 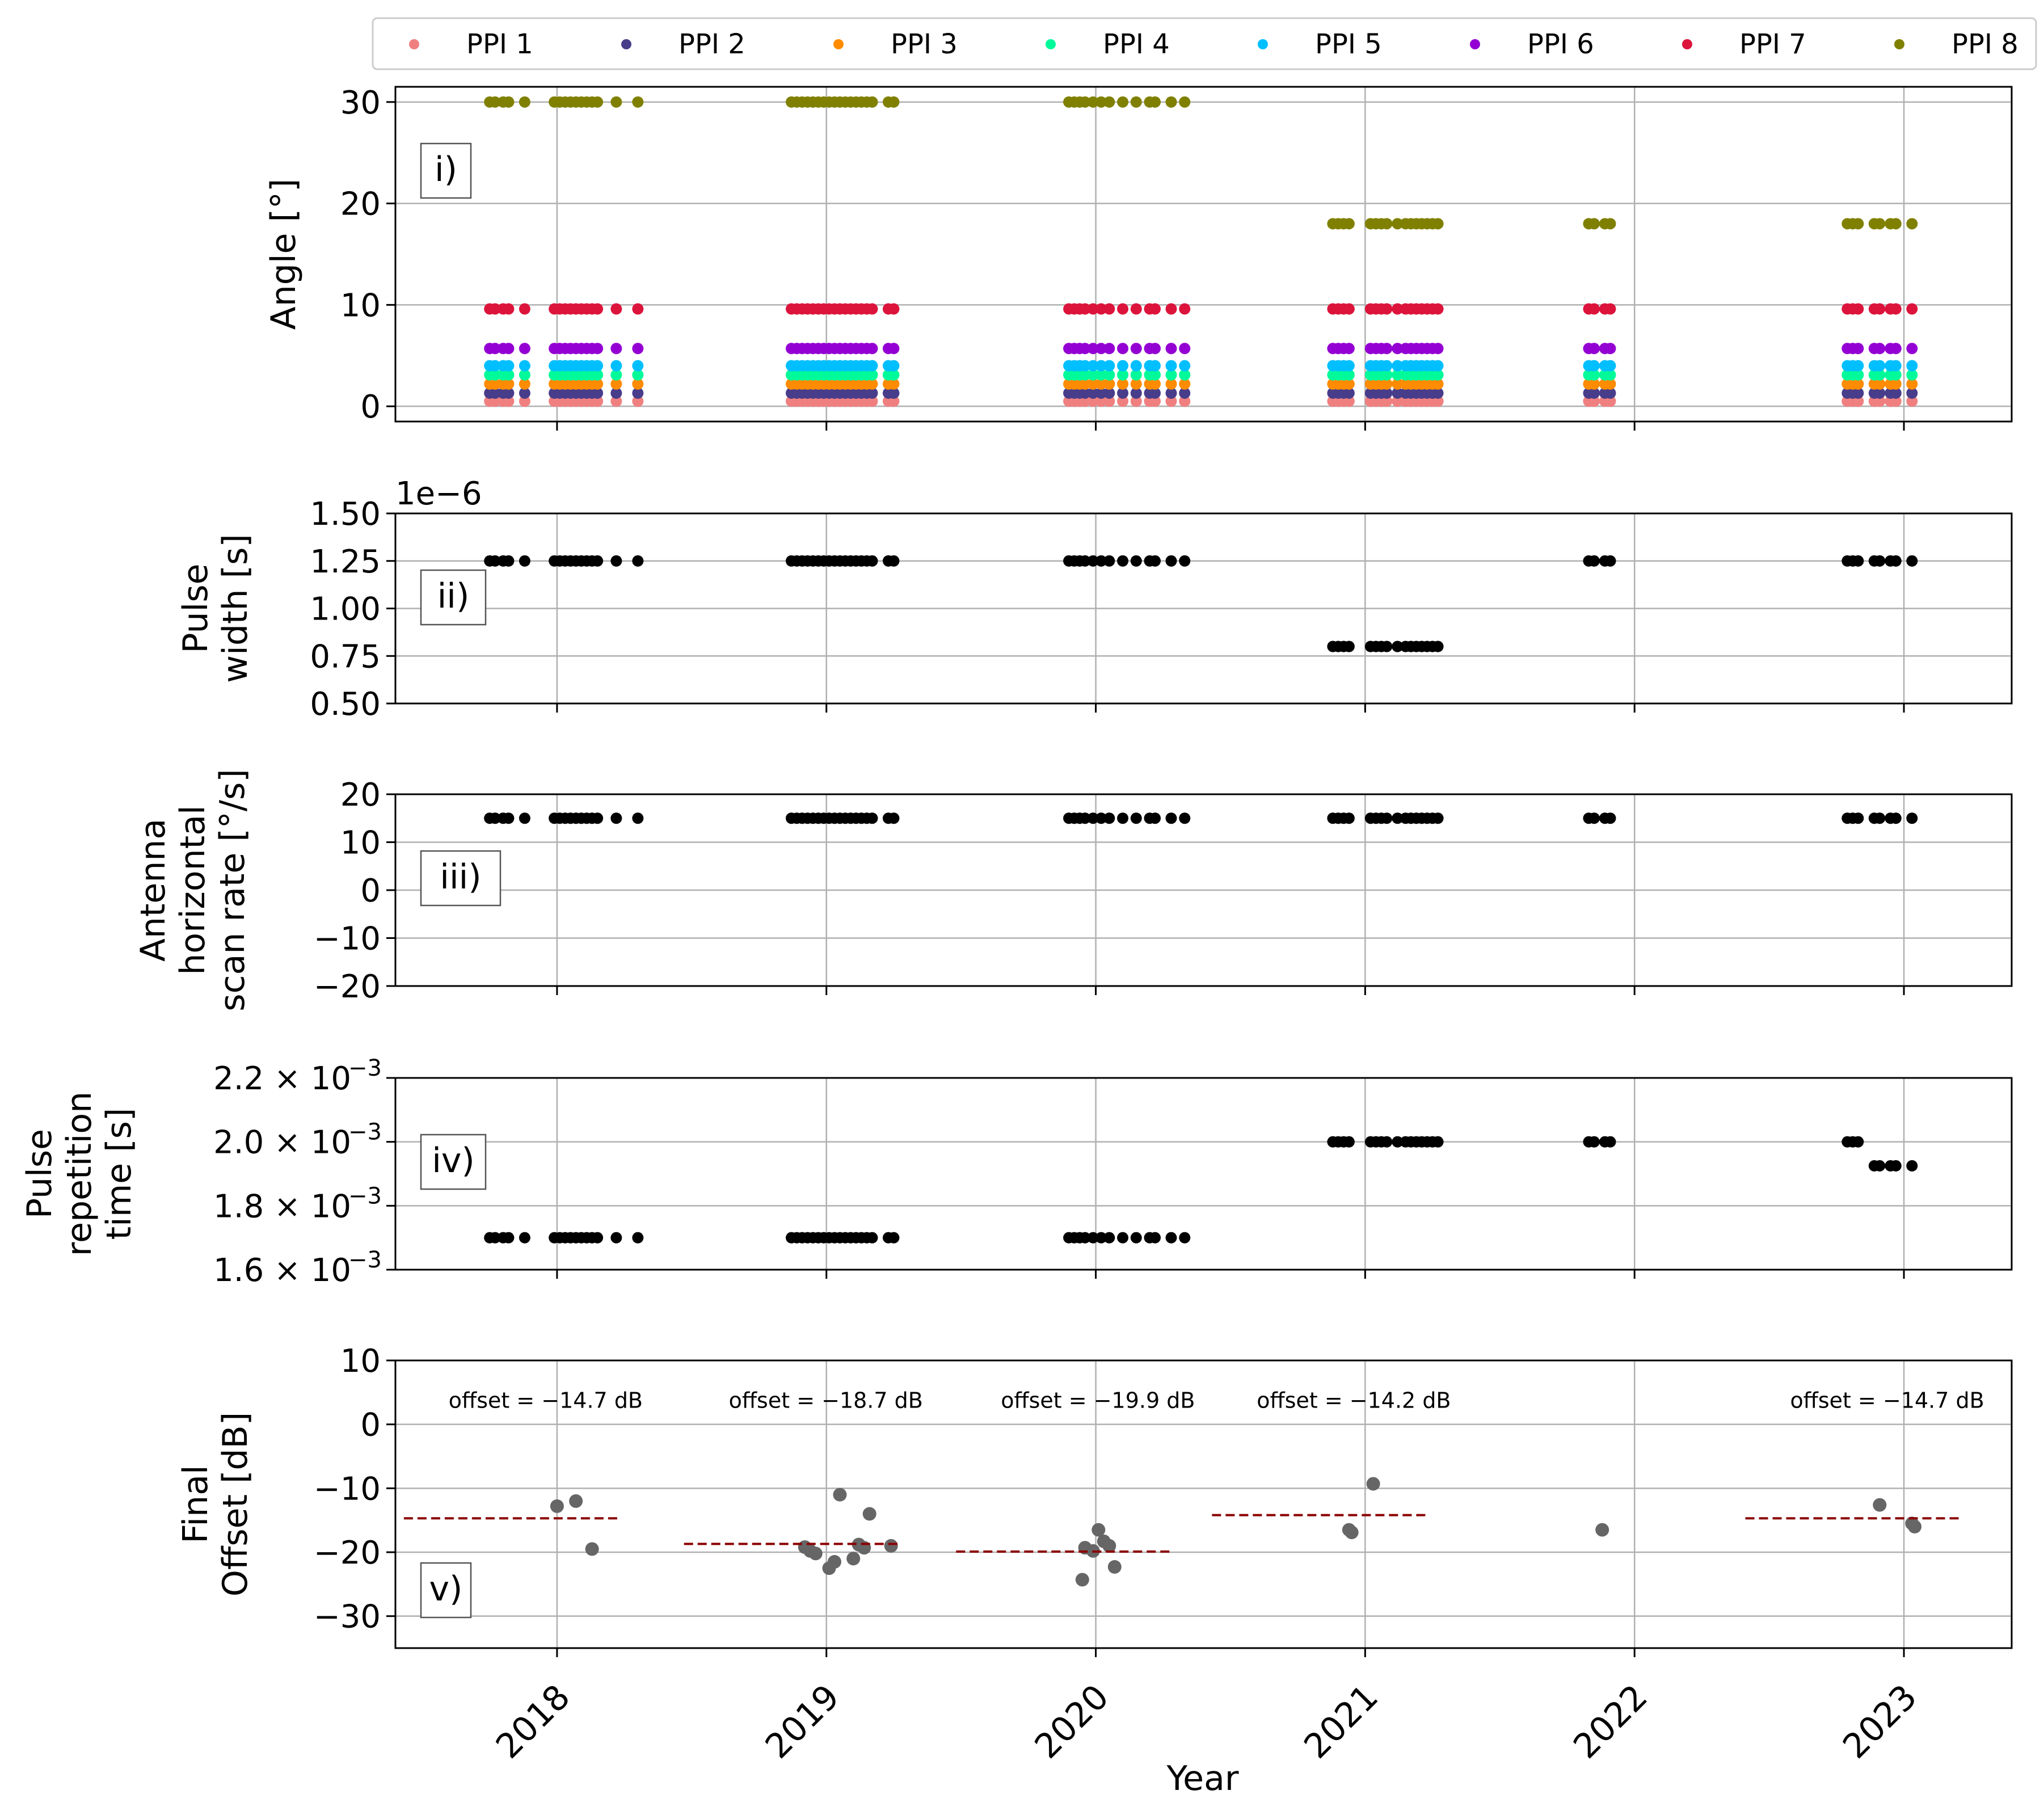 I want to click on y-tick-exponent: −3, so click(x=365, y=1260).